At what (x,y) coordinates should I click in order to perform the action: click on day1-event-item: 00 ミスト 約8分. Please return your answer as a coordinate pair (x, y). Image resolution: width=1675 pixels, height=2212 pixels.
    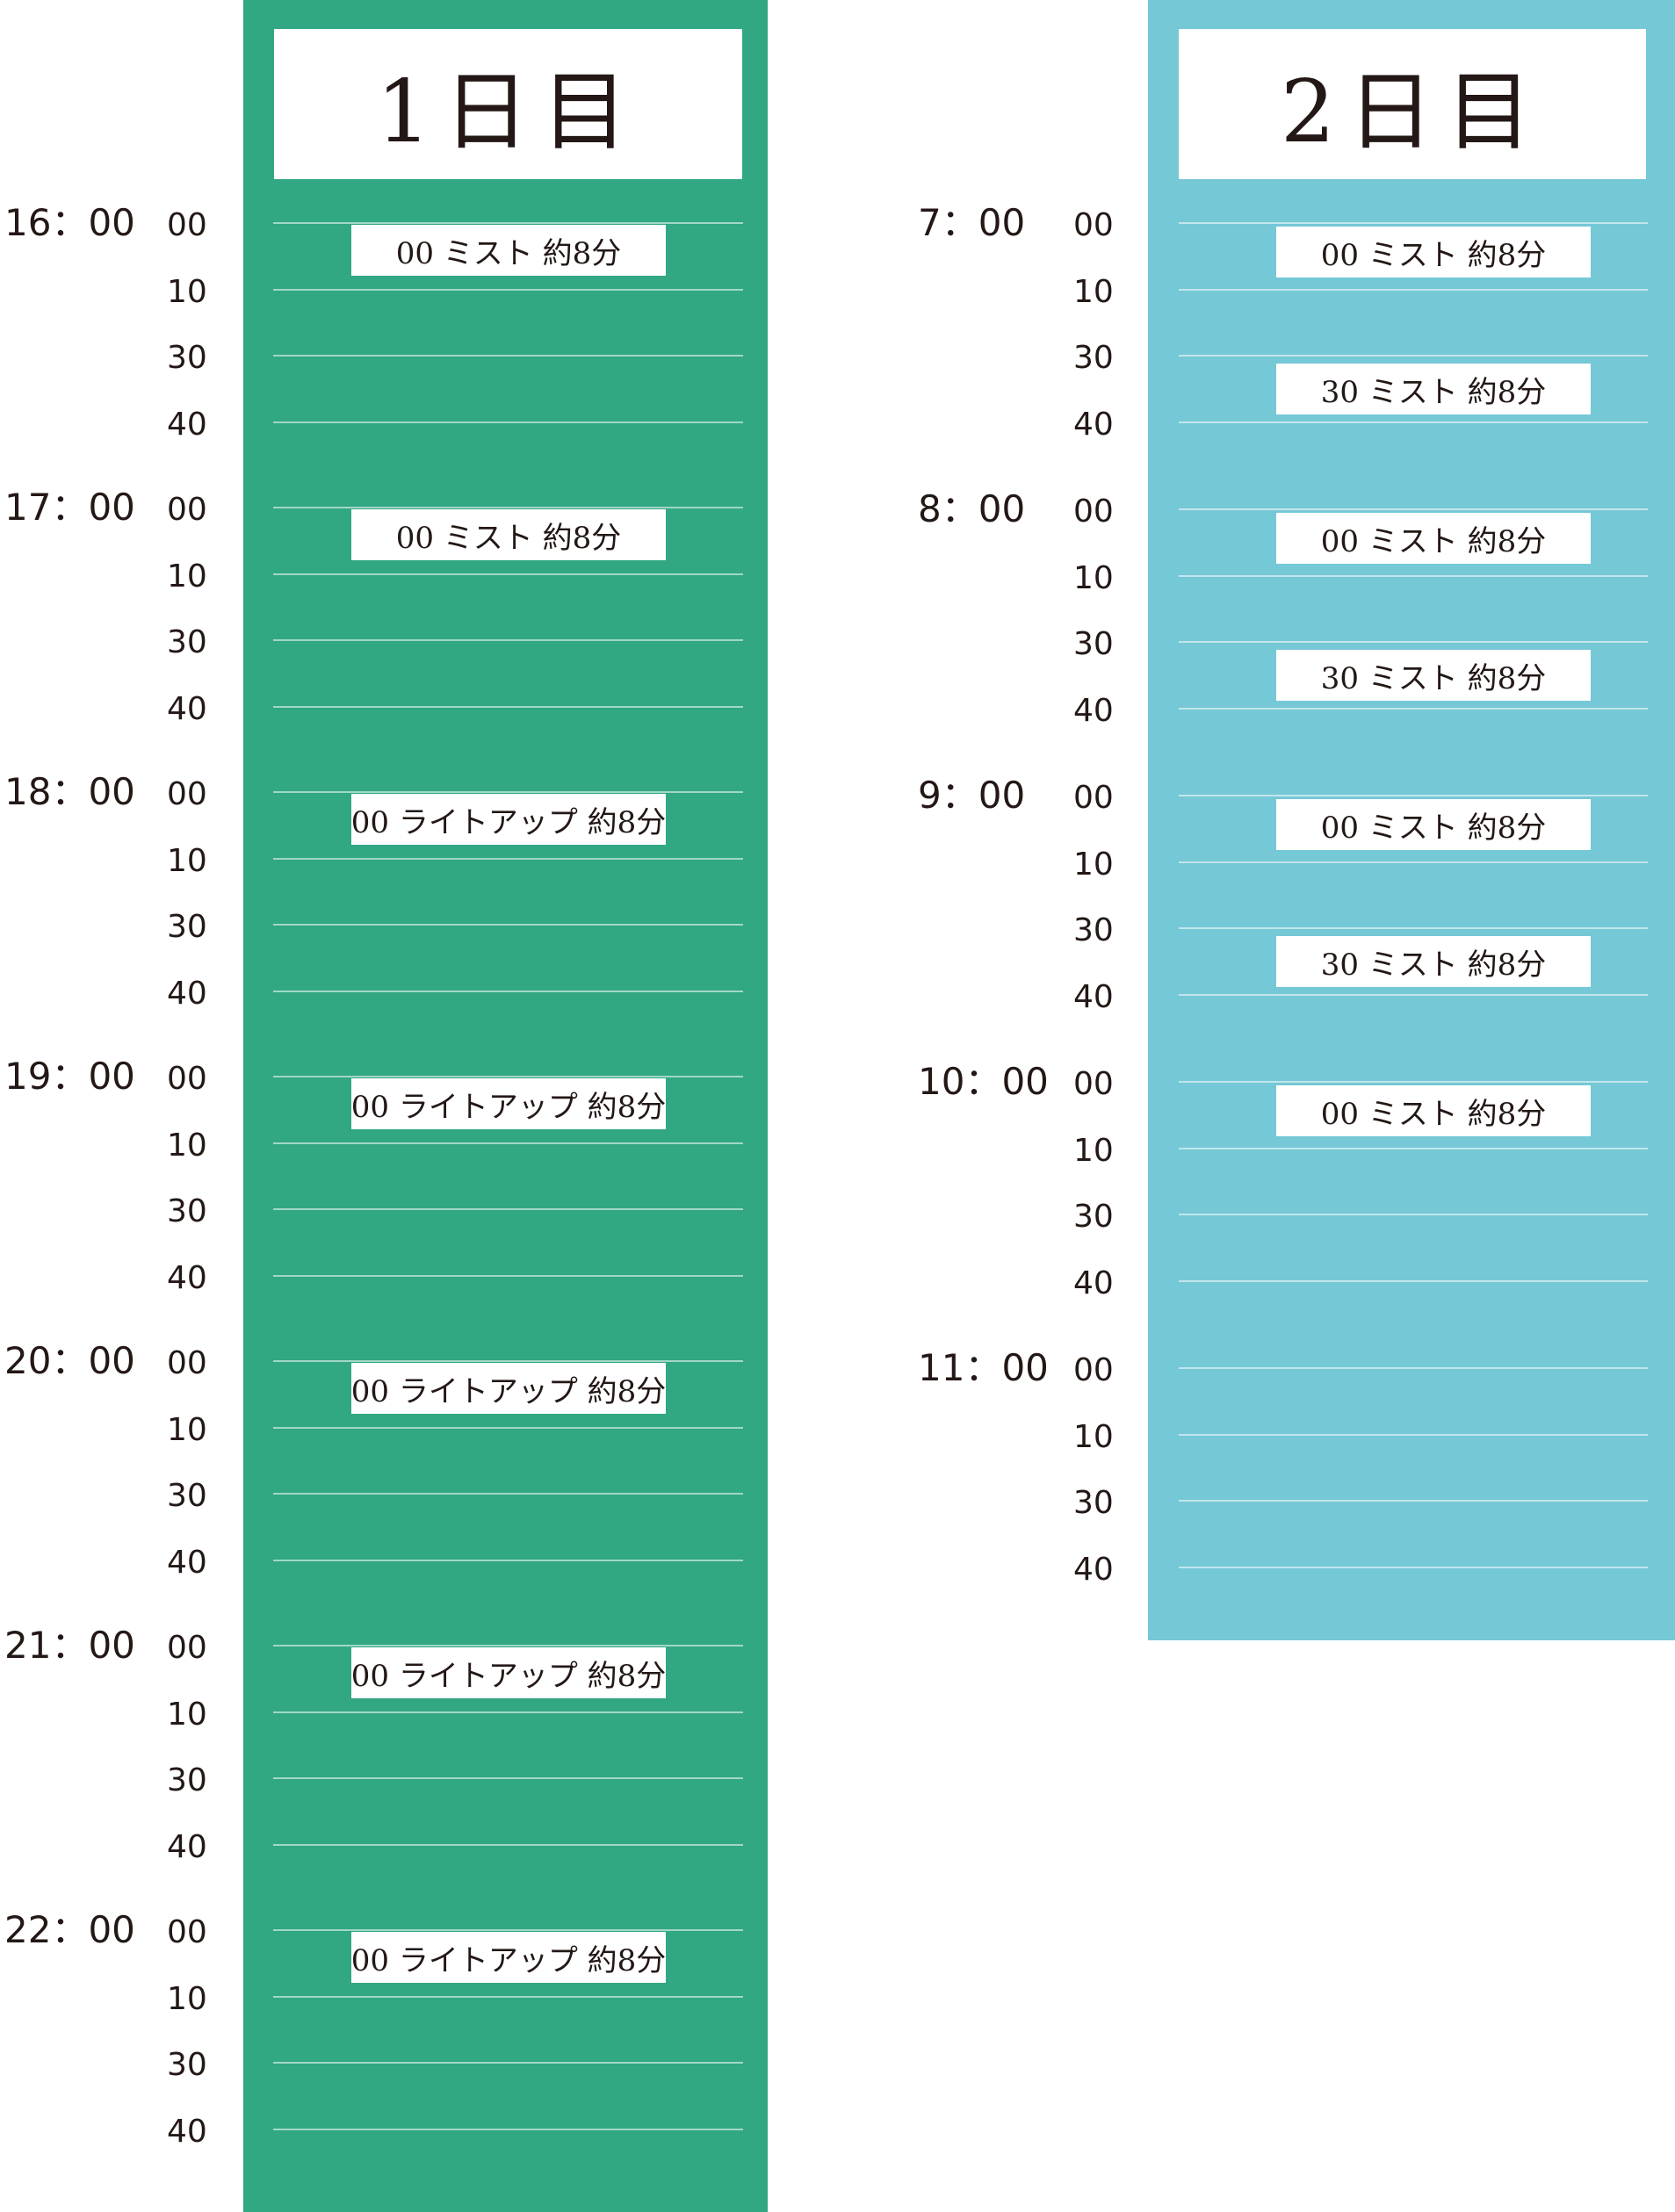
    Looking at the image, I should click on (508, 534).